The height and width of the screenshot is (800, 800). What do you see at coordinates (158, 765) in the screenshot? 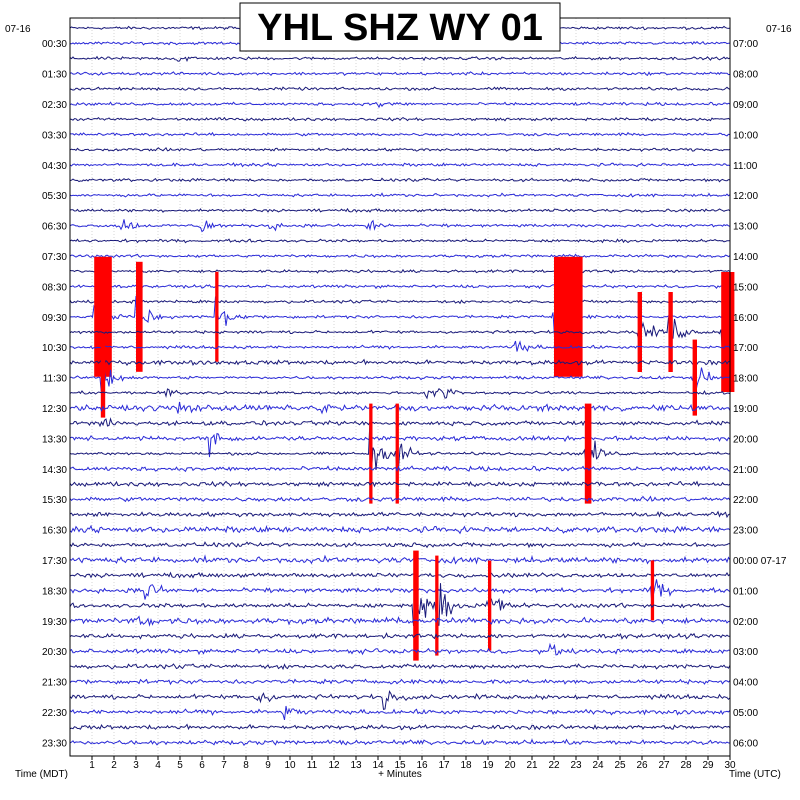
I see `x-tick-label: 4` at bounding box center [158, 765].